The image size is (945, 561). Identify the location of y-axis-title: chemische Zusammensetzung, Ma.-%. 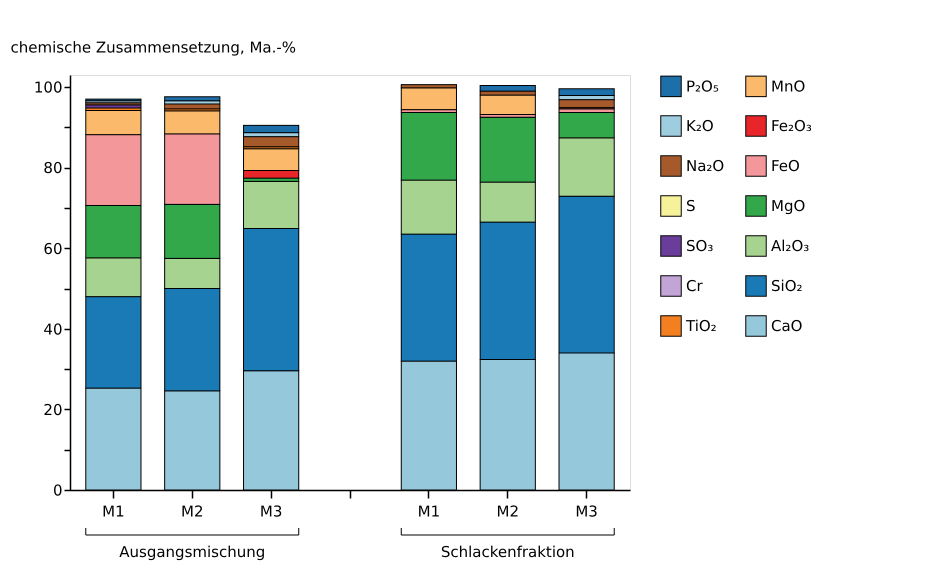
(153, 47).